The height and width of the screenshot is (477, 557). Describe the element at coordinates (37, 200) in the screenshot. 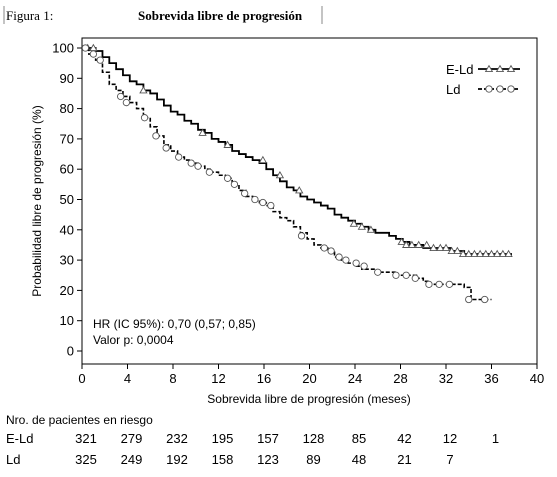

I see `y-axis-title: Probabilidad libre de progresión (%)` at that location.